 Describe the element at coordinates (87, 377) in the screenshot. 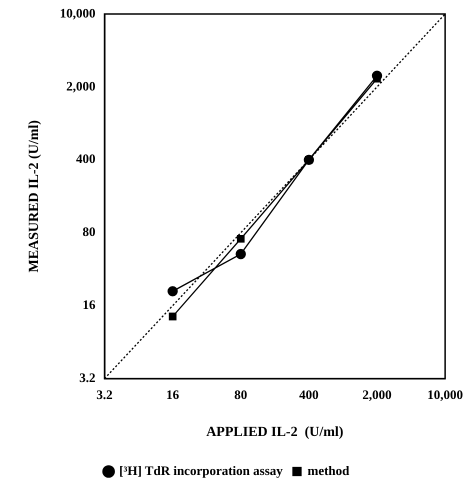

I see `y-tick-label: 3.2` at that location.